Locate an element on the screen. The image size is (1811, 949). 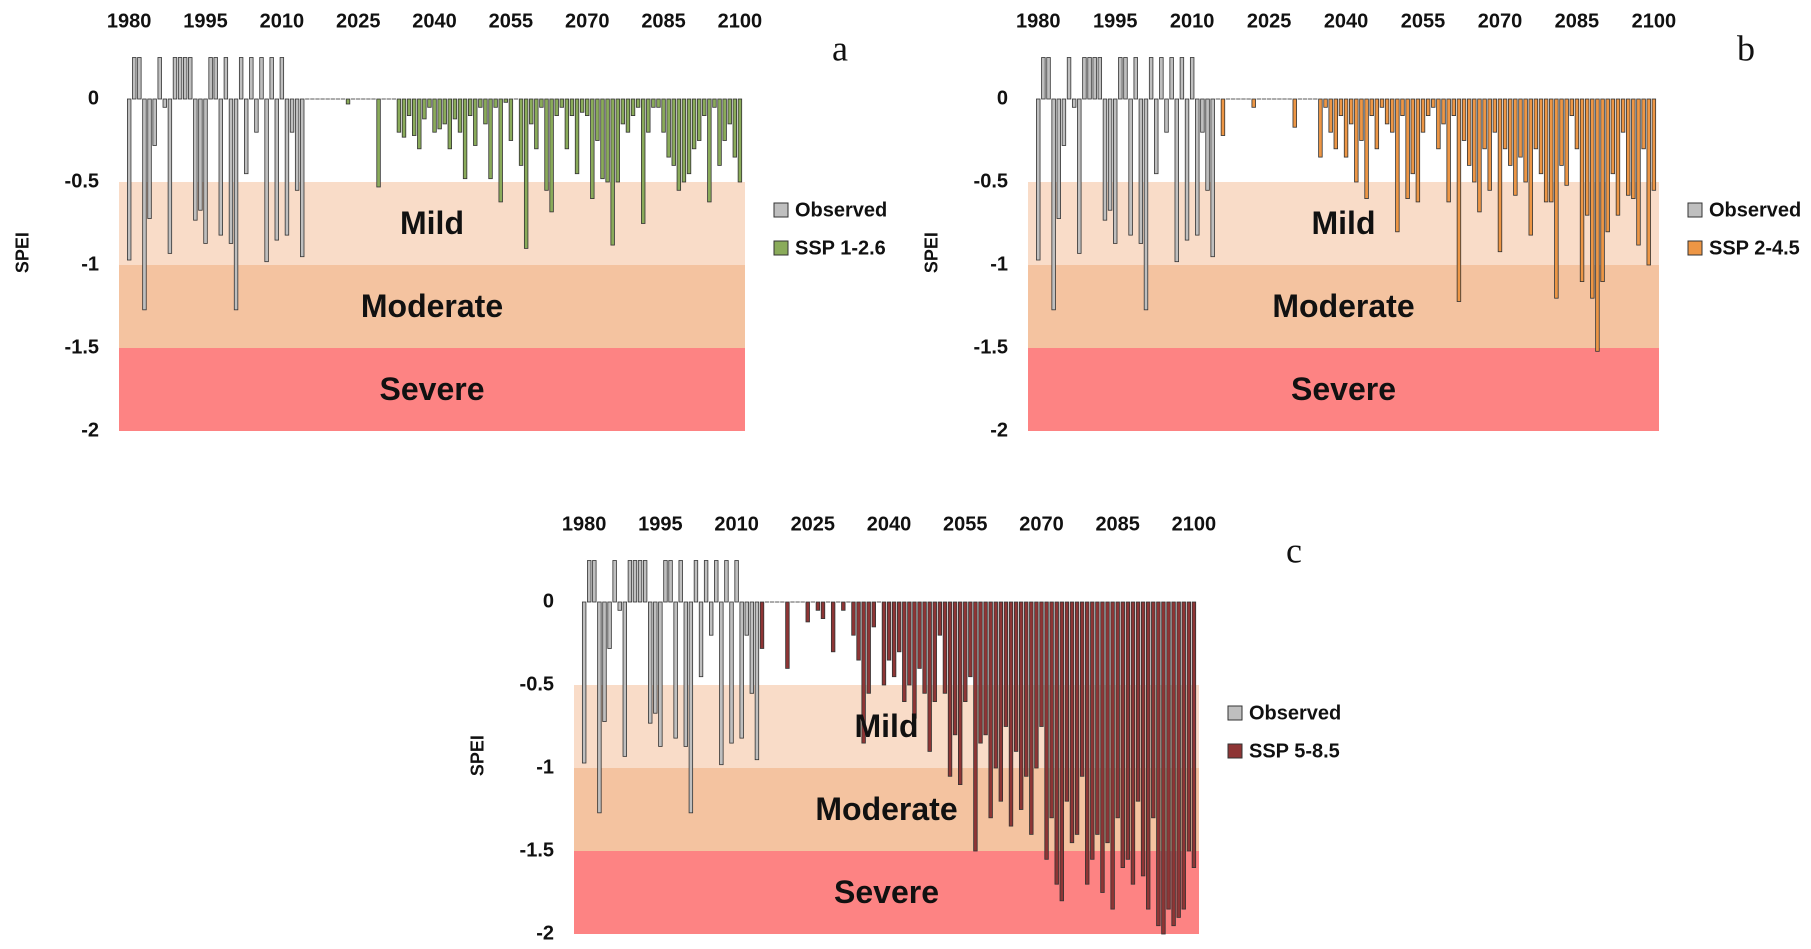
legend-swatch is located at coordinates (1235, 713).